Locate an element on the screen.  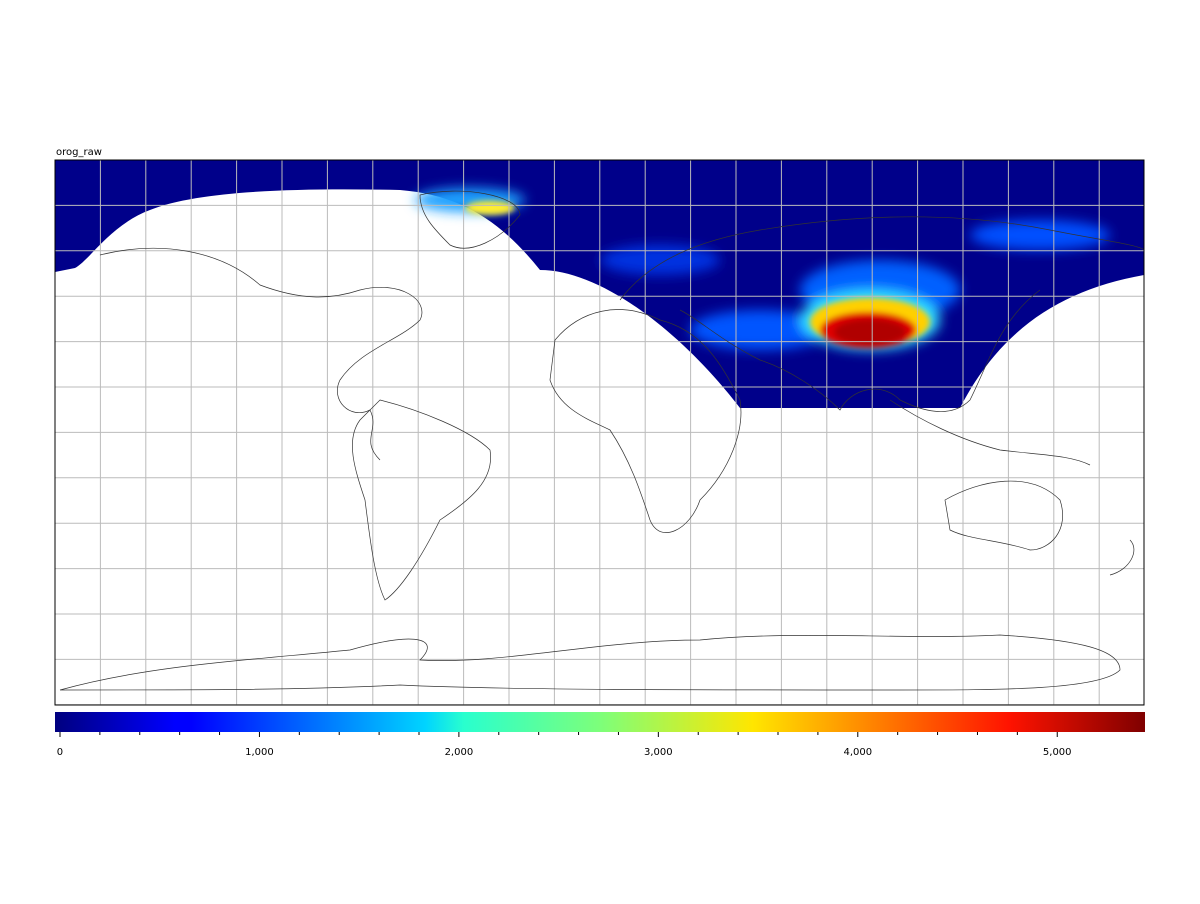
colorbar-tick-label: 3,000 is located at coordinates (658, 752).